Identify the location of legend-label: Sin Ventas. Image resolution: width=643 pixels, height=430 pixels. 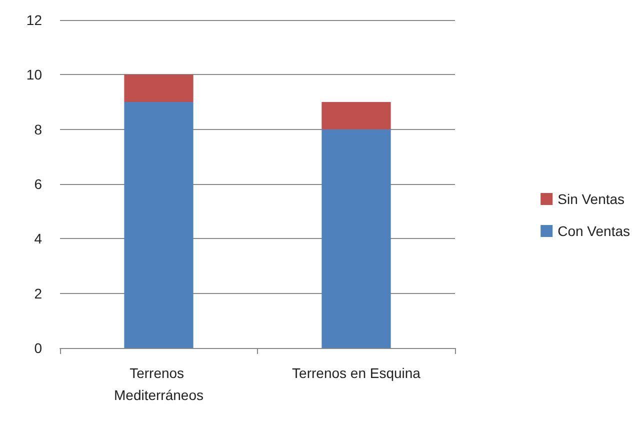
(591, 199).